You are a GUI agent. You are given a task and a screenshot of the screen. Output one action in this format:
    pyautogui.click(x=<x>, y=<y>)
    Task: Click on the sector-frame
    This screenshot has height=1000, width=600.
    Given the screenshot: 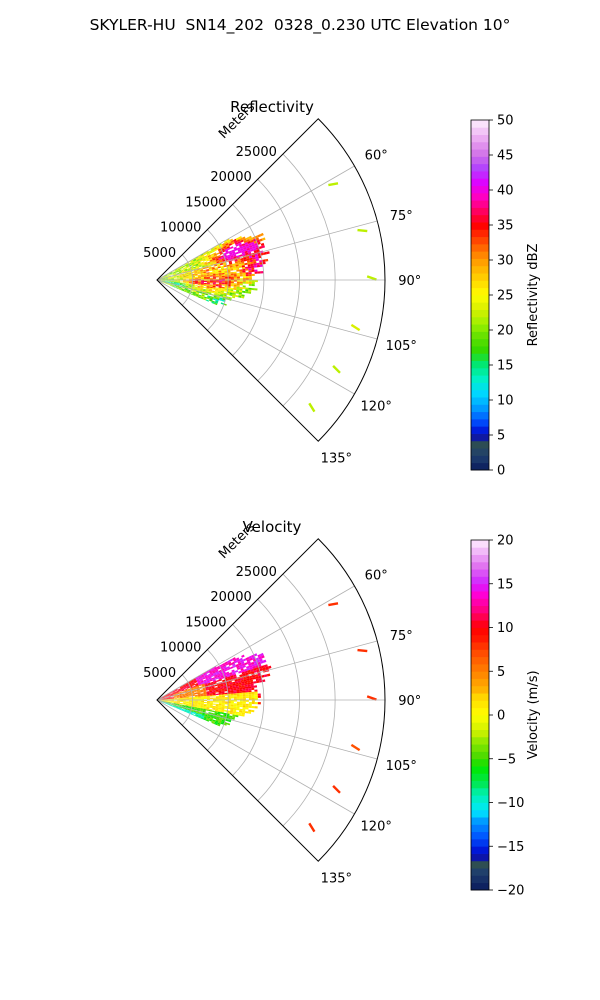 What is the action you would take?
    pyautogui.click(x=271, y=280)
    